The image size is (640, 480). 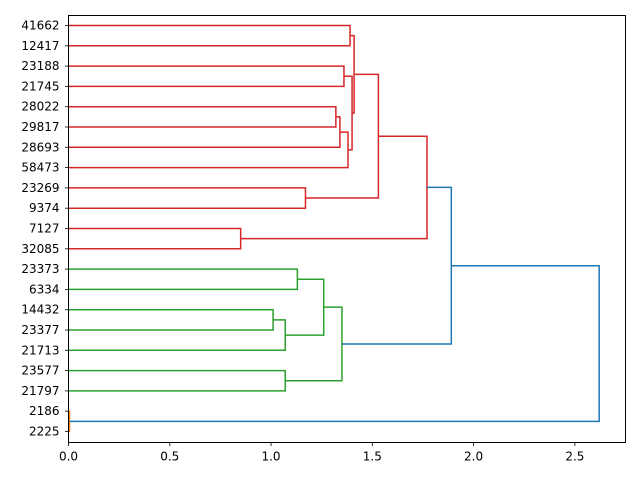 What do you see at coordinates (44, 432) in the screenshot?
I see `leaf-label: 2225` at bounding box center [44, 432].